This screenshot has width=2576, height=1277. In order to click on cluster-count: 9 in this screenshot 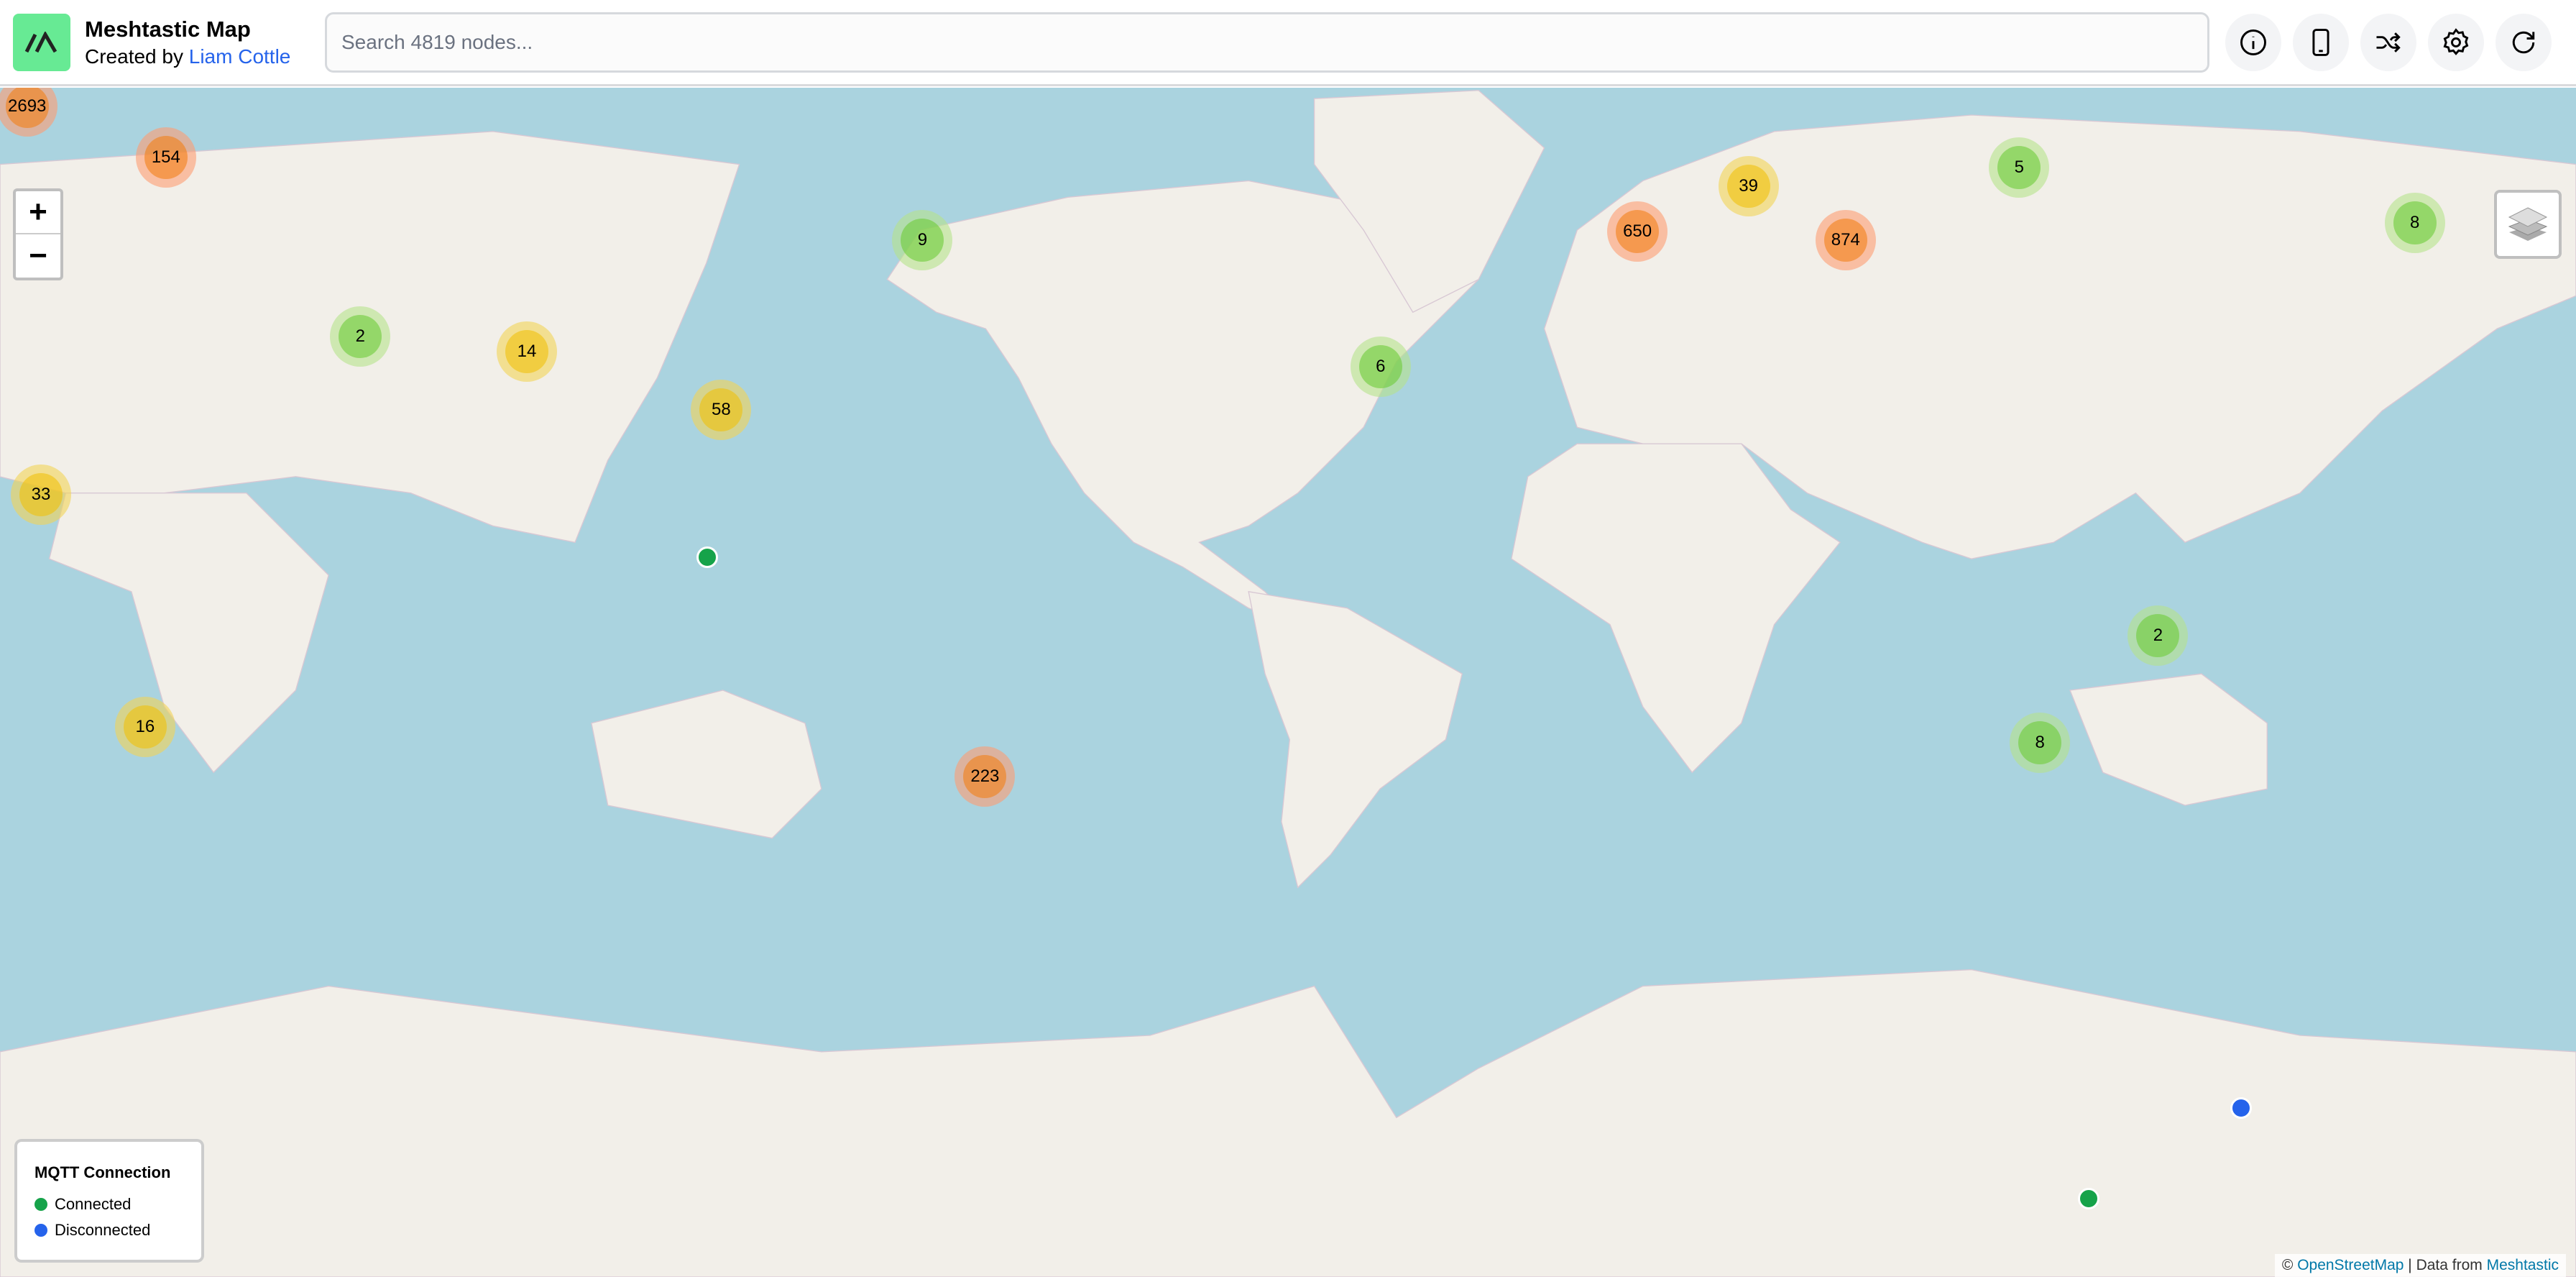, I will do `click(922, 240)`.